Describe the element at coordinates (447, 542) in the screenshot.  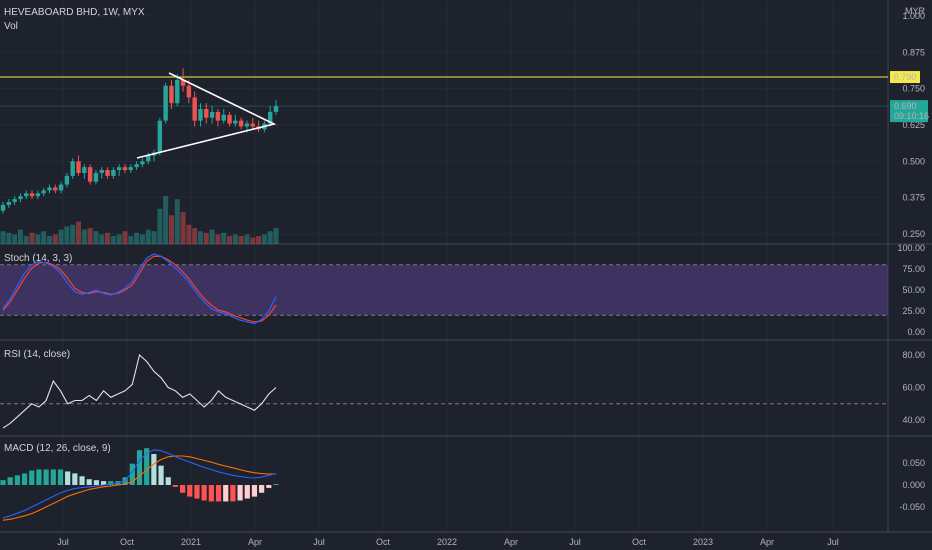
I see `time-axis-label: 2022` at that location.